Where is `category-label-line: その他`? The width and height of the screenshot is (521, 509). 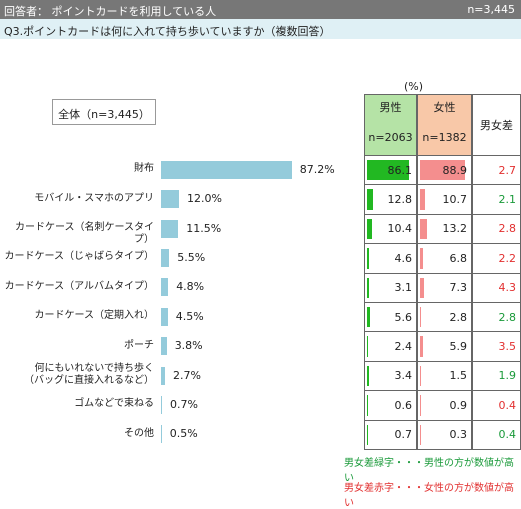 category-label-line: その他 is located at coordinates (78, 434).